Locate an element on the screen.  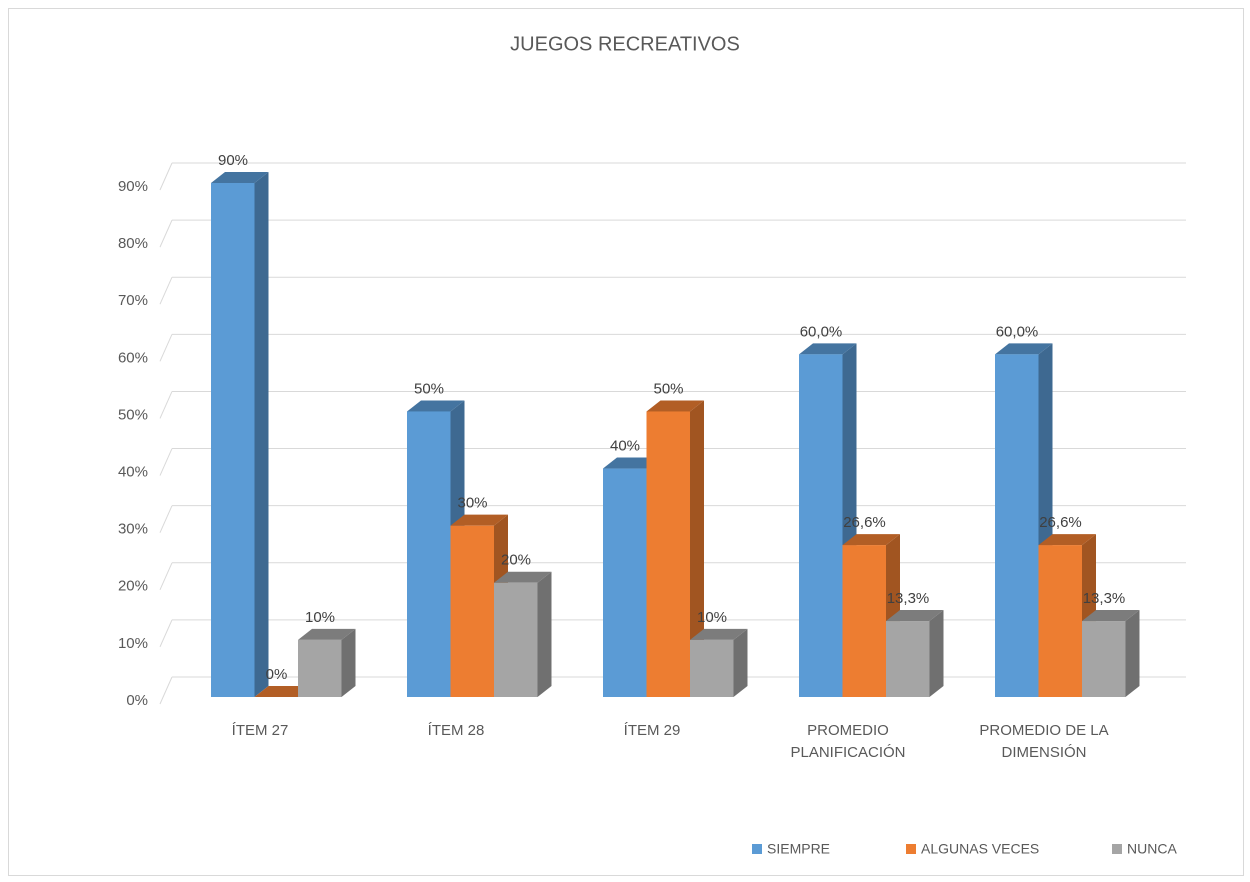
data-label: 30% is located at coordinates (472, 503).